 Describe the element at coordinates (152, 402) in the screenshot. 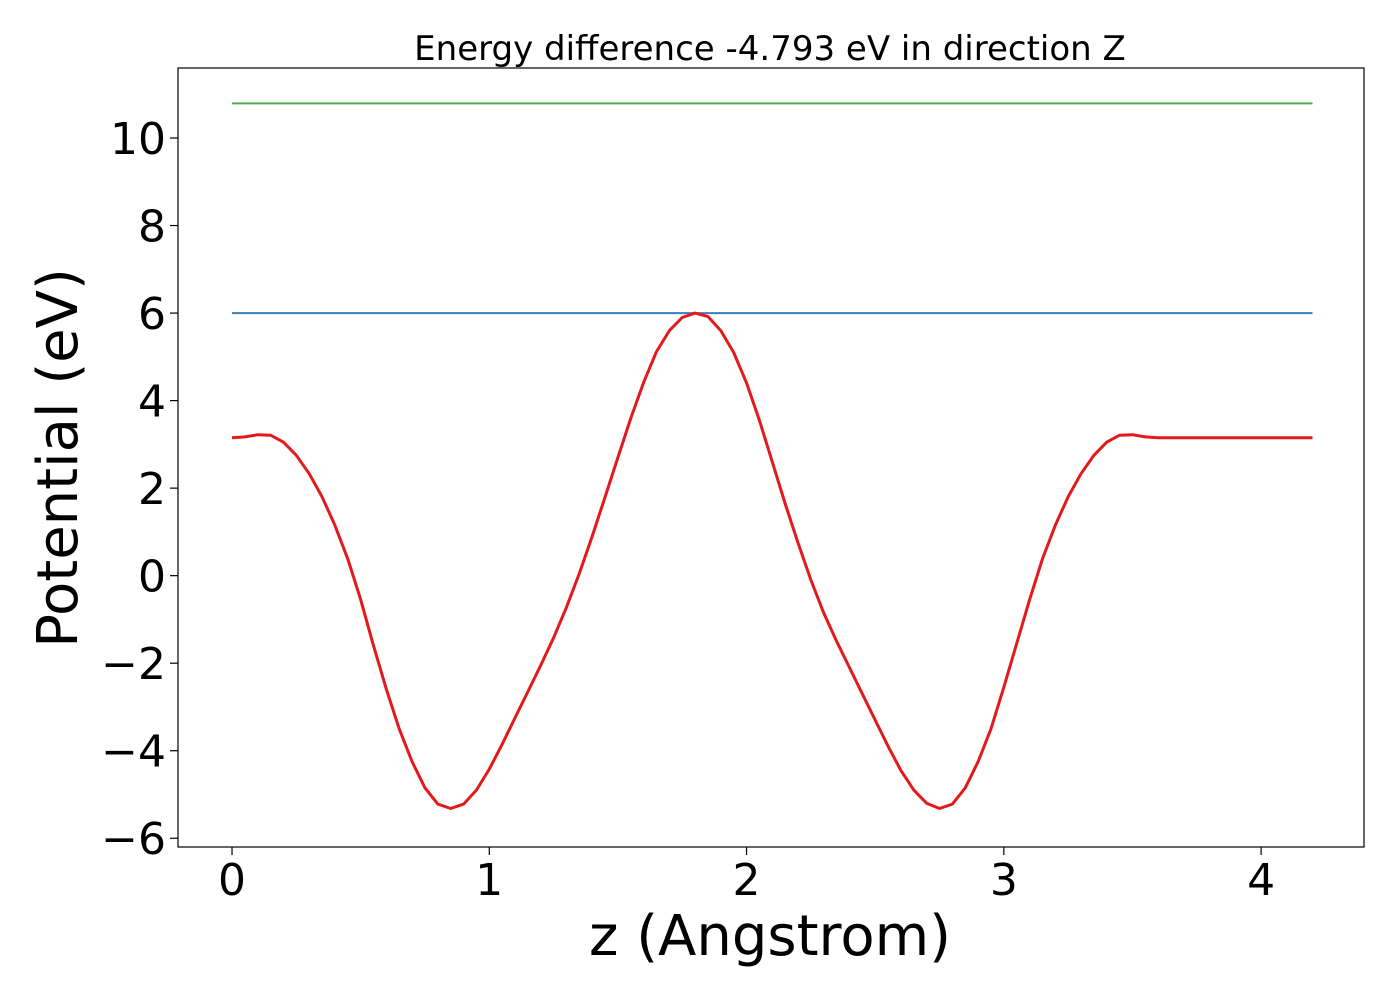

I see `y-tick-label: 4` at that location.